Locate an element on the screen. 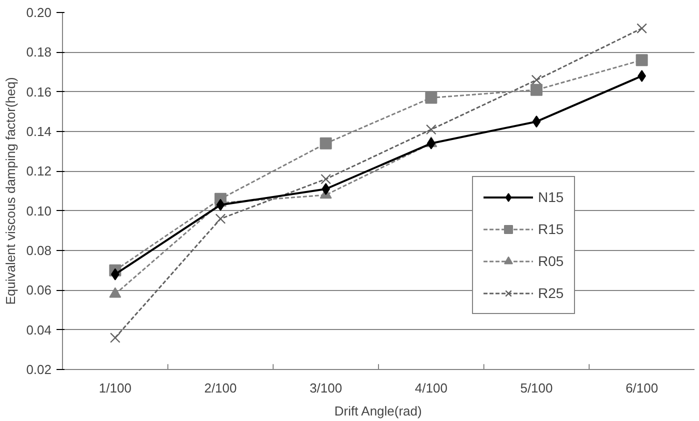  x-axis-title: Drift Angle(rad) is located at coordinates (378, 411).